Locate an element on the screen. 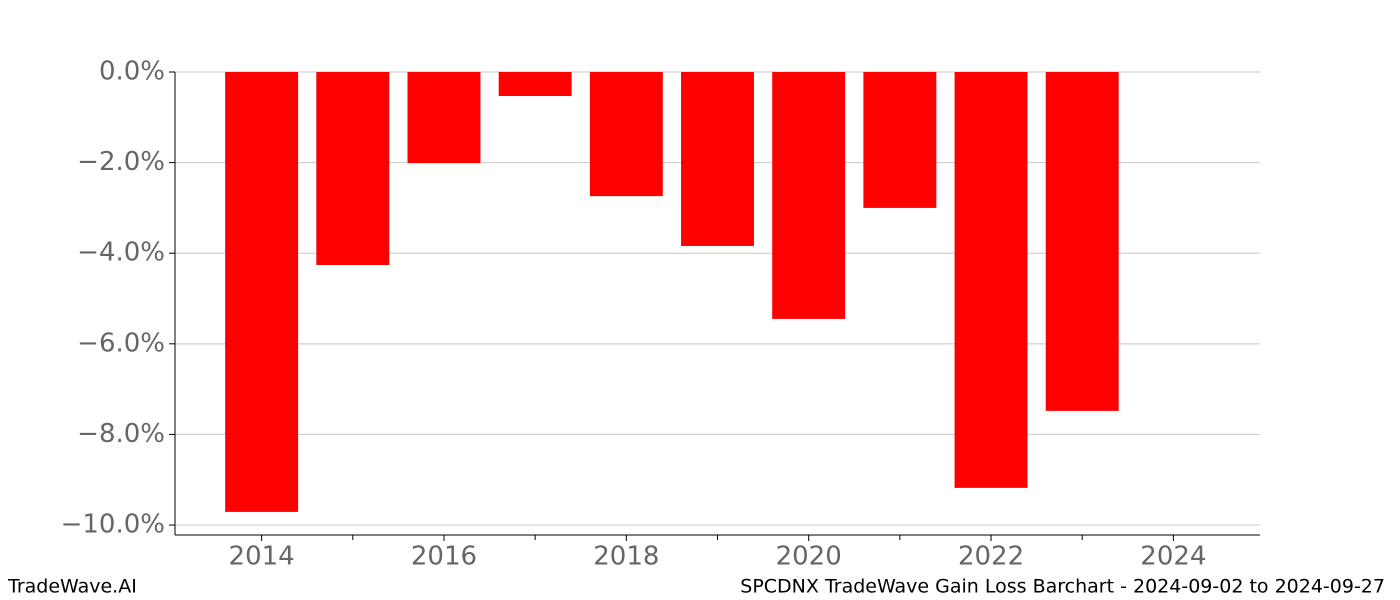 The width and height of the screenshot is (1400, 600). x-tick-label: 2014 is located at coordinates (262, 557).